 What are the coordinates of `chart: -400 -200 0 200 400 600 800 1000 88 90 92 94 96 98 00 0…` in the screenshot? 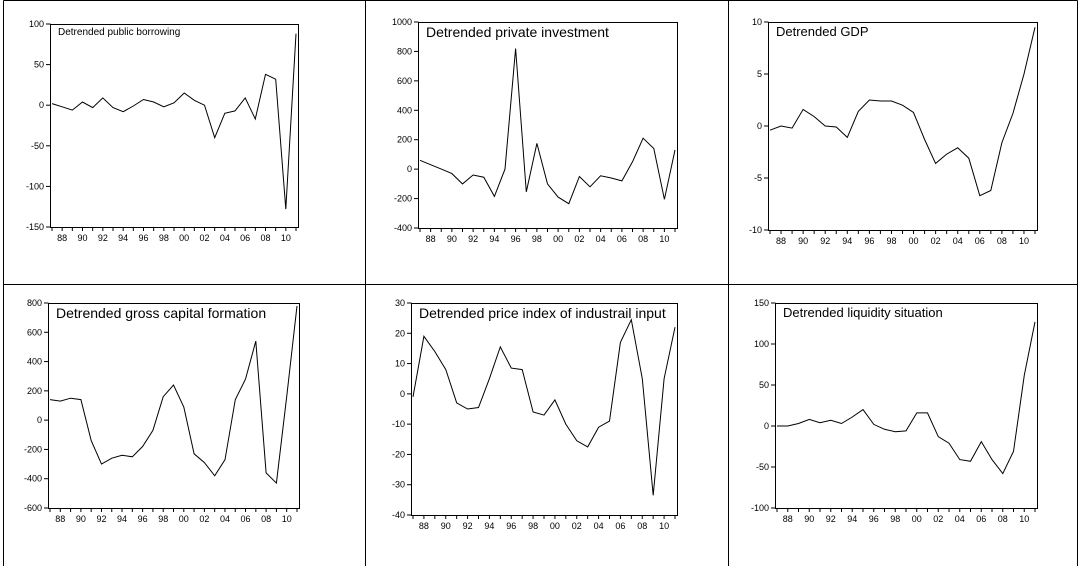 It's located at (535, 130).